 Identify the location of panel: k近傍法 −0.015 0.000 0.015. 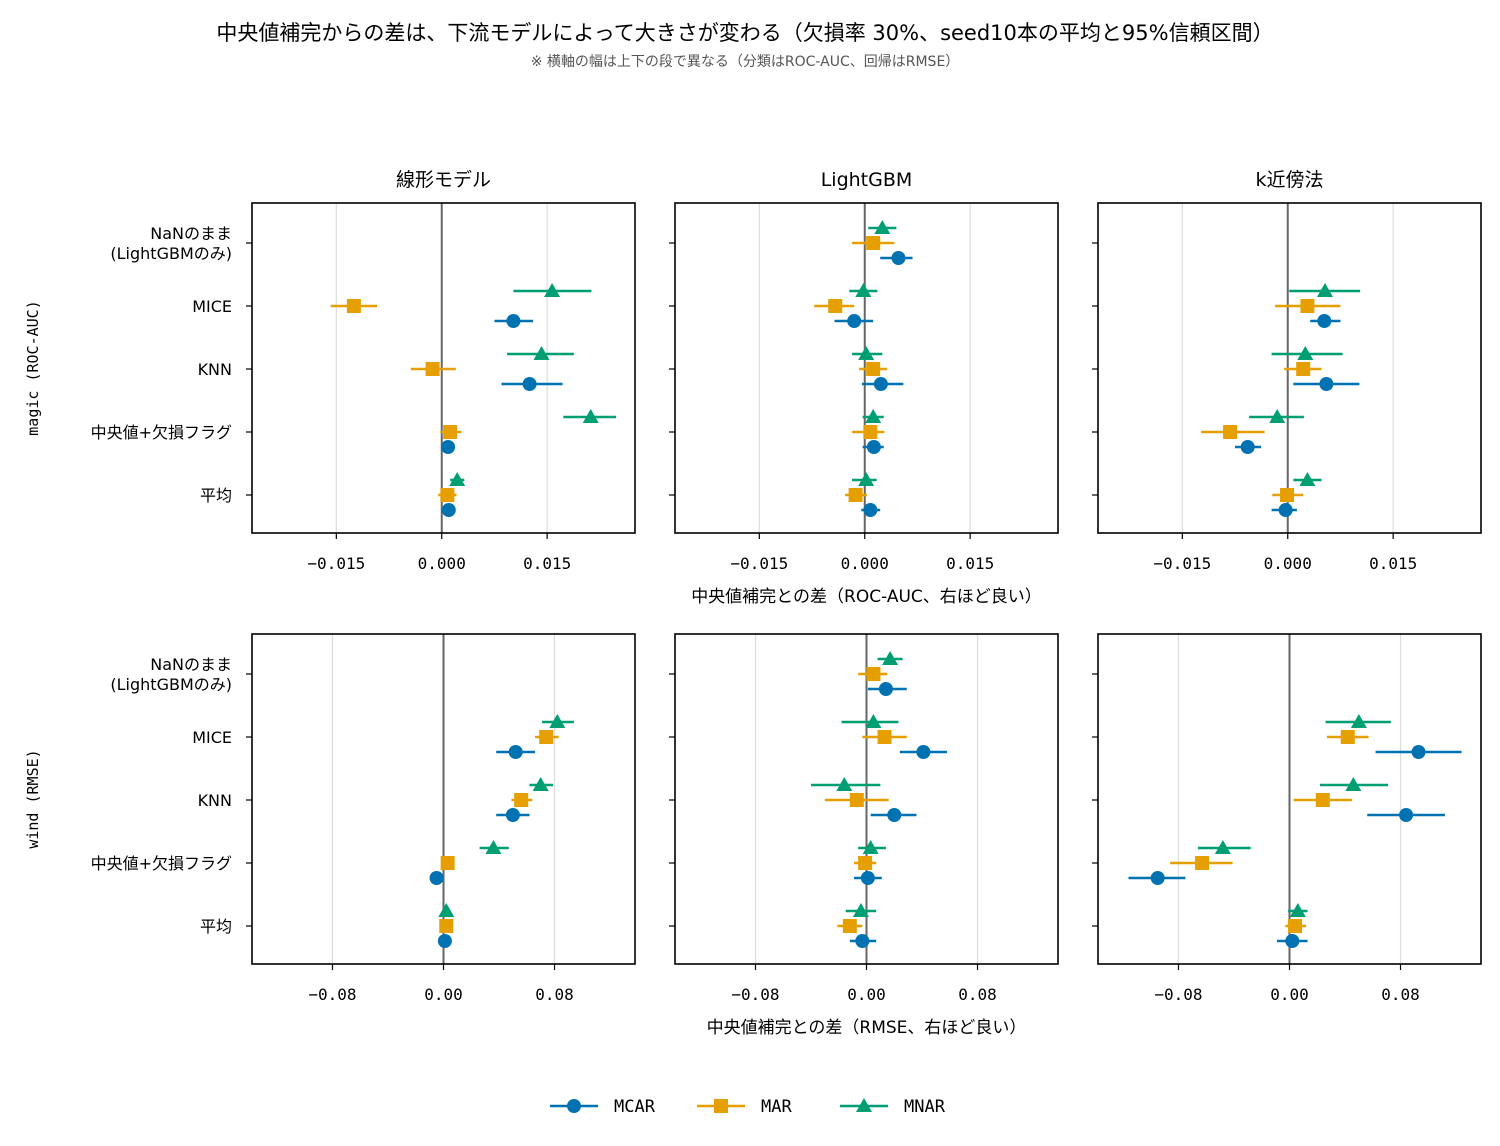
(1287, 371).